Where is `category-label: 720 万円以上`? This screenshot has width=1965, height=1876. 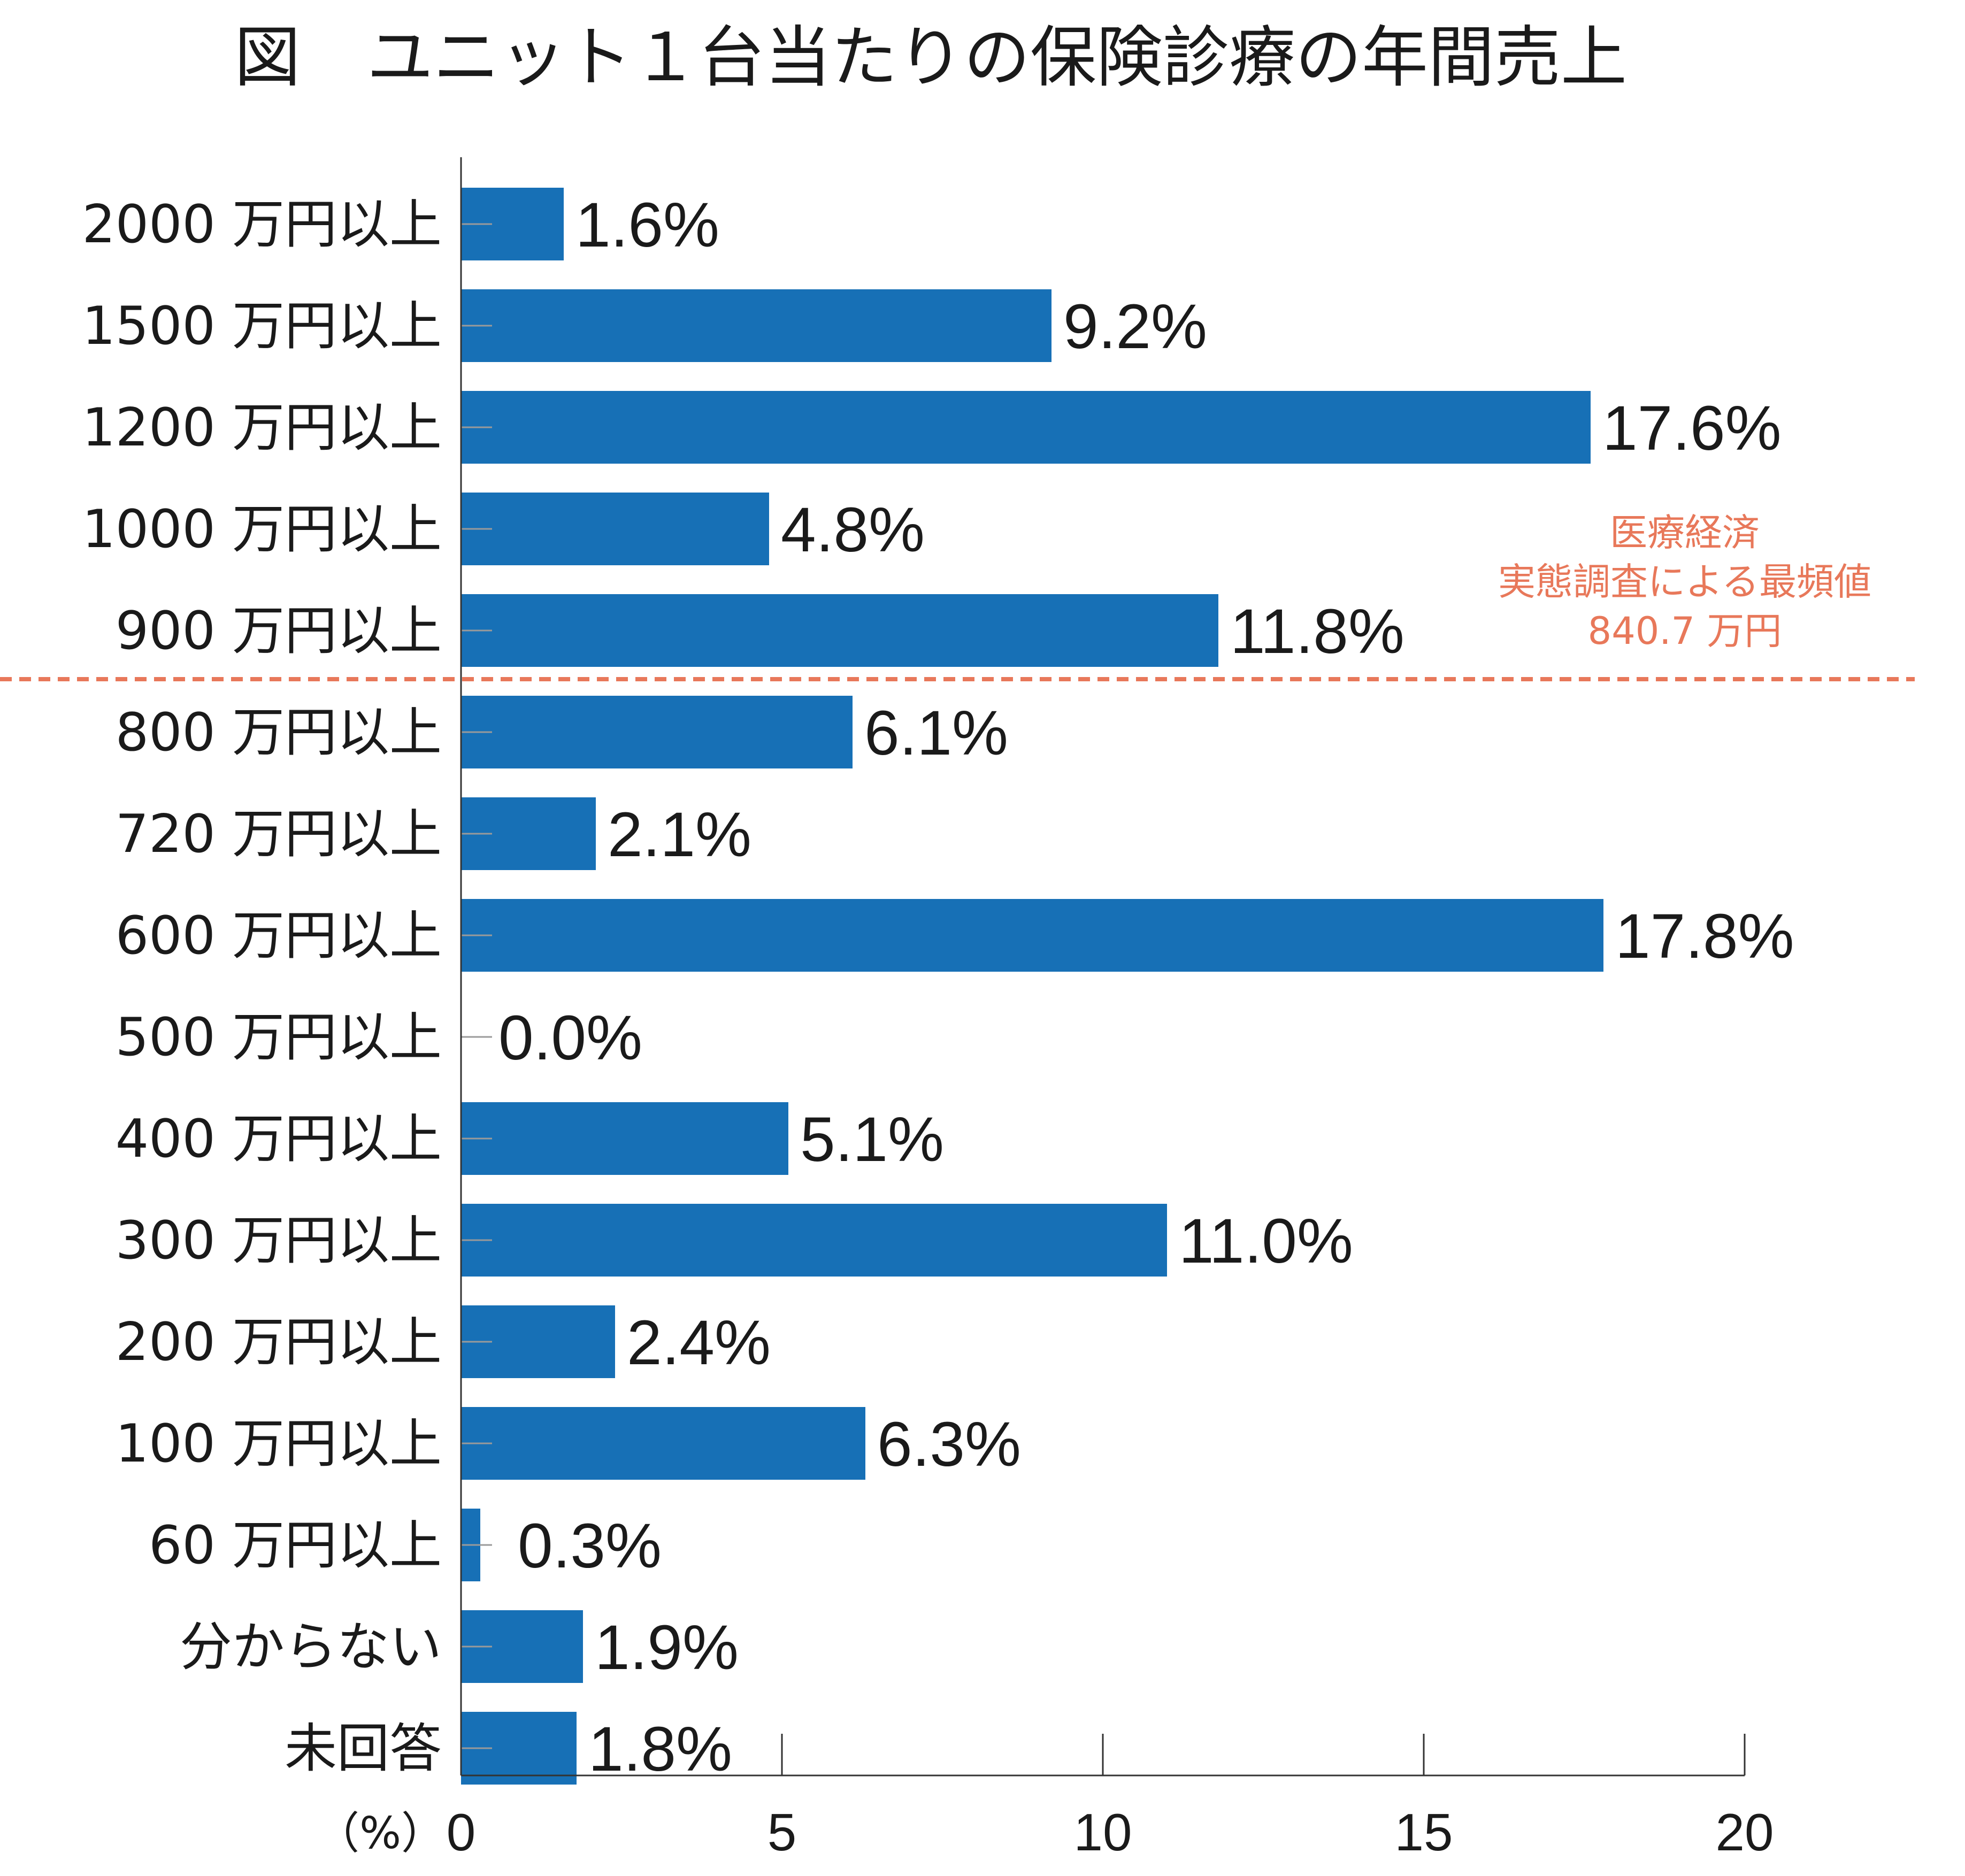
category-label: 720 万円以上 is located at coordinates (279, 834).